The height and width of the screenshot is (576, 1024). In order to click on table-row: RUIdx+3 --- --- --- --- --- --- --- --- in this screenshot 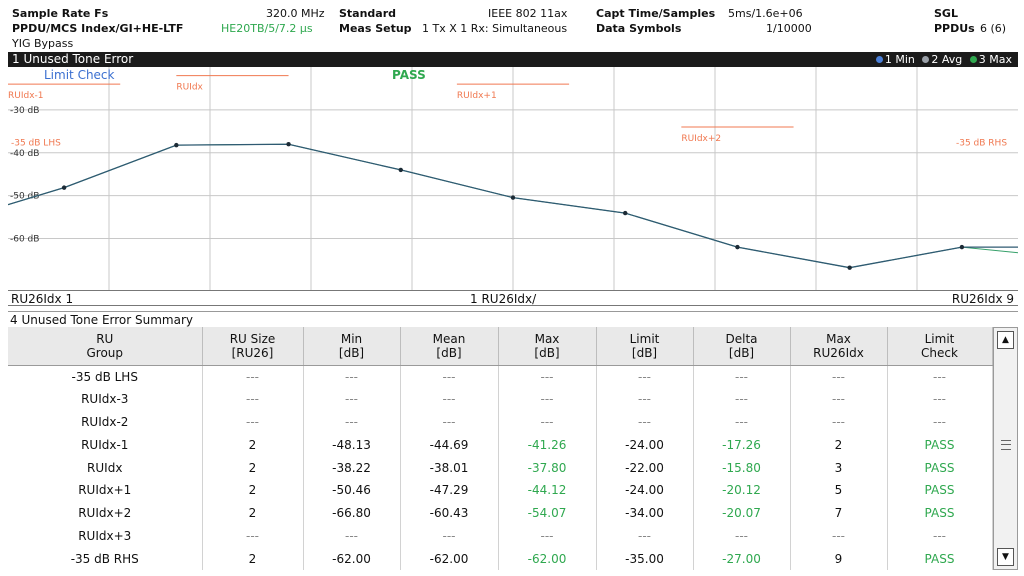, I will do `click(500, 536)`.